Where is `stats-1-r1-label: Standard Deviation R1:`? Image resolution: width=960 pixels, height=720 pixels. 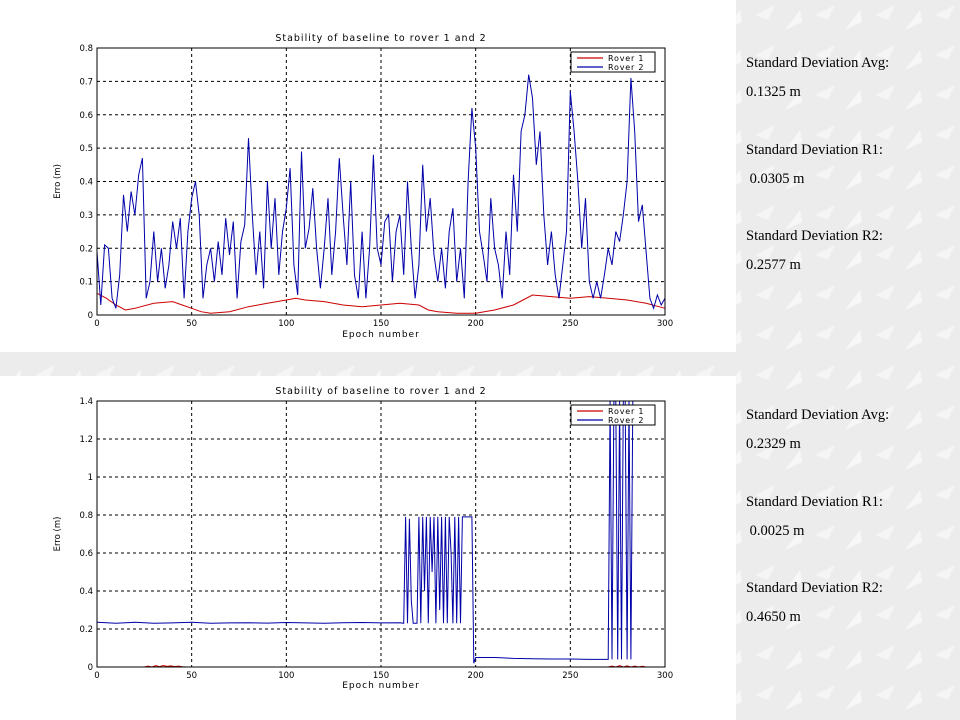 stats-1-r1-label: Standard Deviation R1: is located at coordinates (814, 150).